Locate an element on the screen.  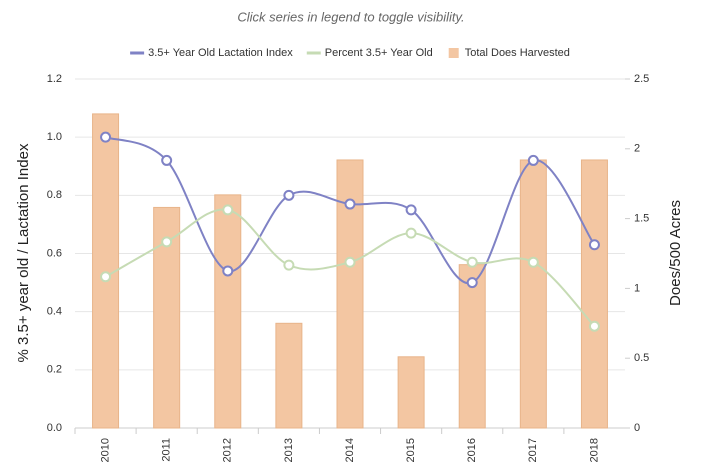
x-tick-label: 2018 is located at coordinates (594, 450).